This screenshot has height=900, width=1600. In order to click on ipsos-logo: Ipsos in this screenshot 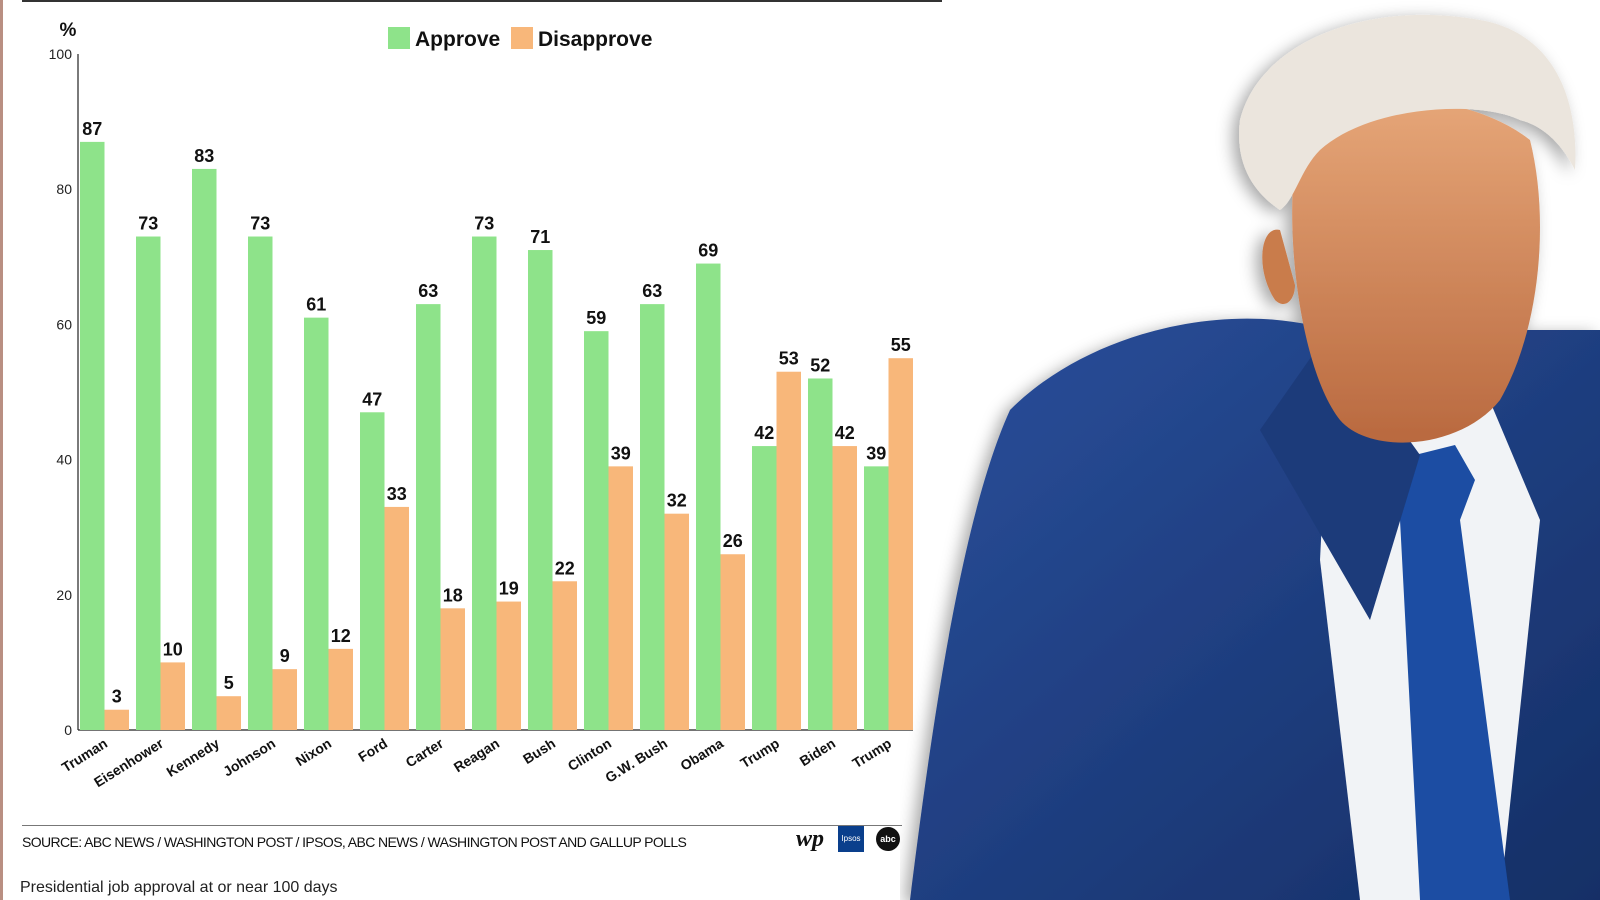, I will do `click(851, 839)`.